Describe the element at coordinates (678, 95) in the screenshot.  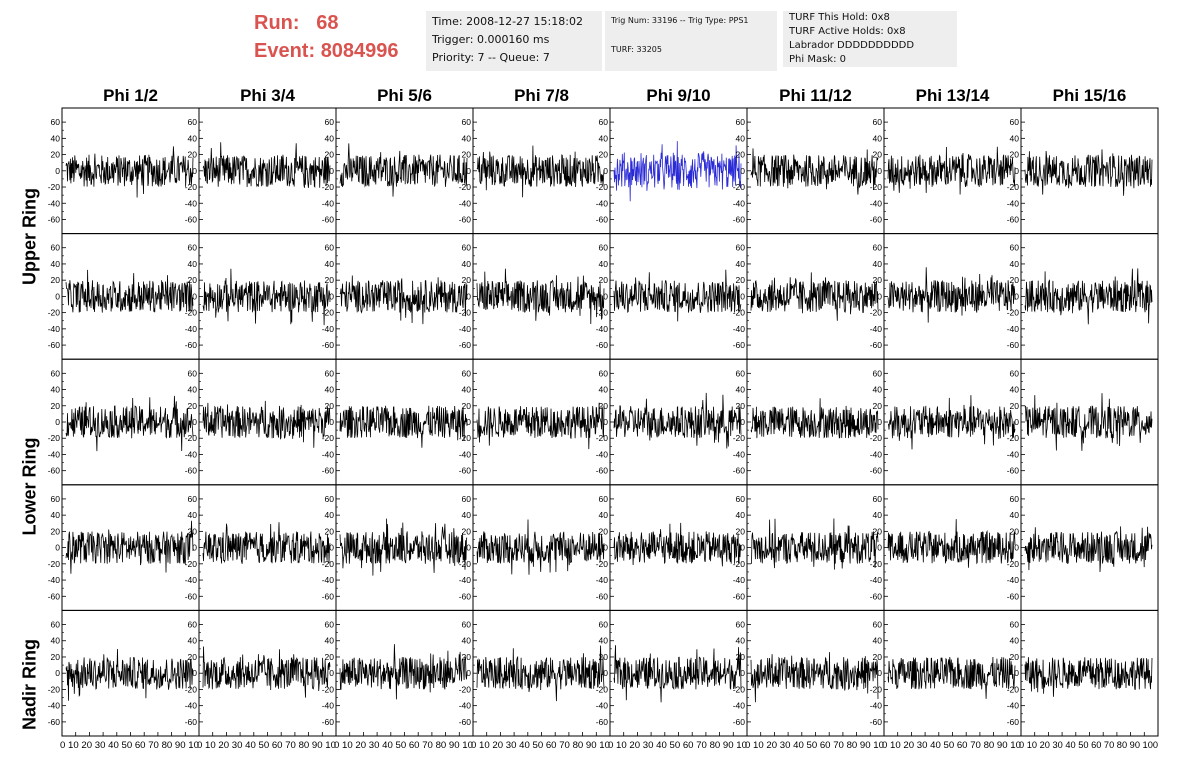
I see `column-header-5: Phi 9/10` at that location.